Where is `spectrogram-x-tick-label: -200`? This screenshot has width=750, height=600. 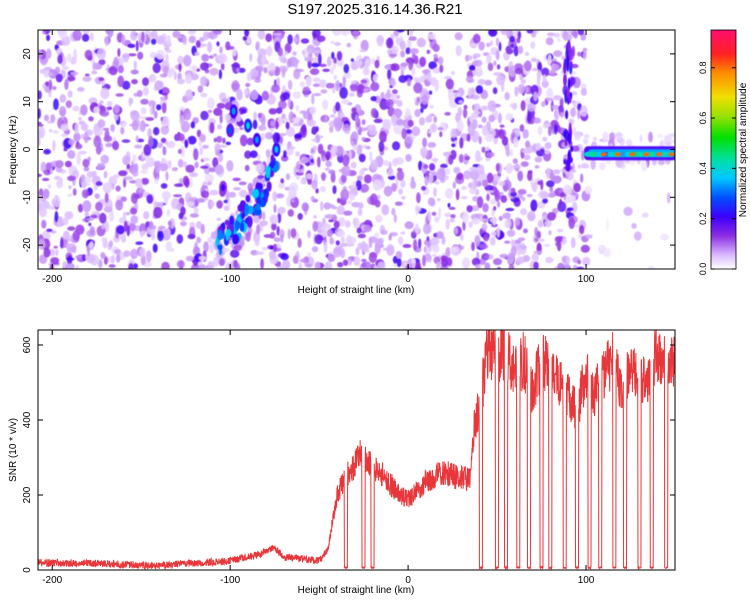
spectrogram-x-tick-label: -200 is located at coordinates (52, 279).